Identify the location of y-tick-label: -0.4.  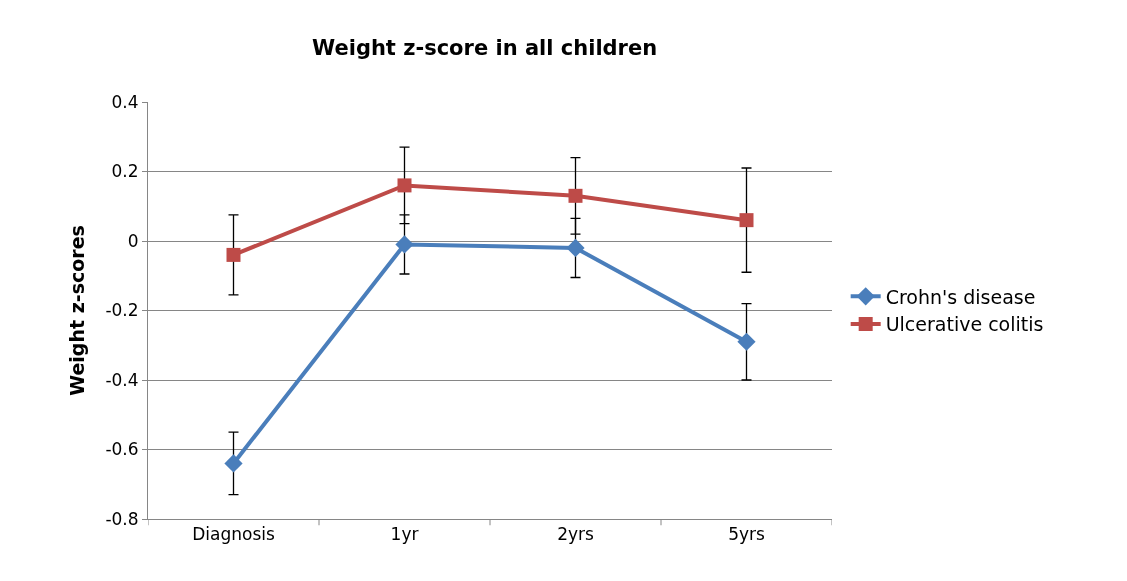
(122, 379).